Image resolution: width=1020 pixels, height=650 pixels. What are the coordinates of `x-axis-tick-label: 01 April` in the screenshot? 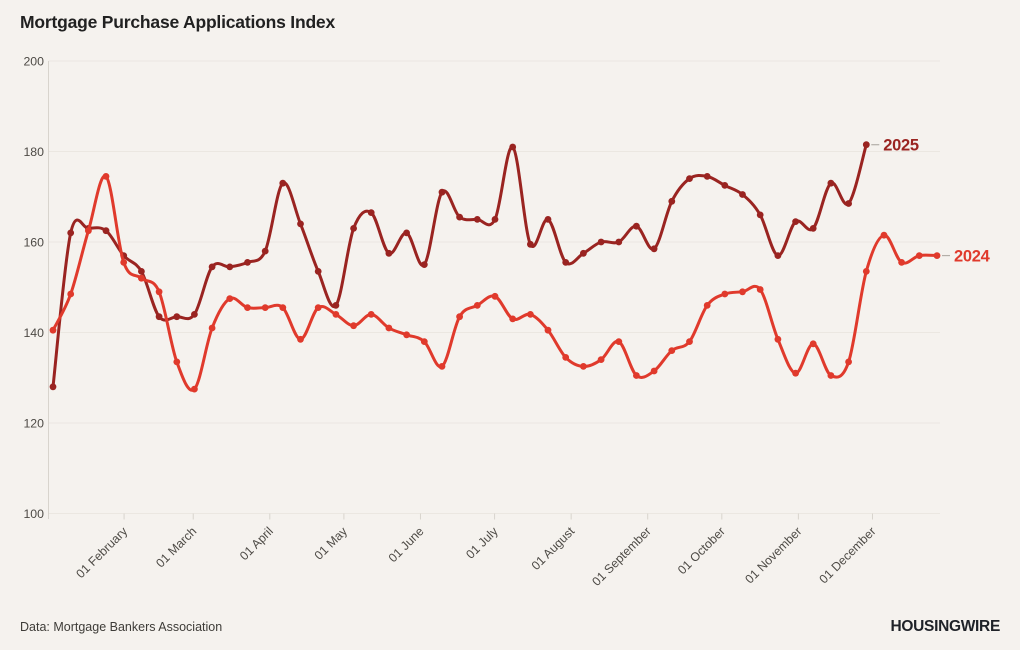 It's located at (256, 543).